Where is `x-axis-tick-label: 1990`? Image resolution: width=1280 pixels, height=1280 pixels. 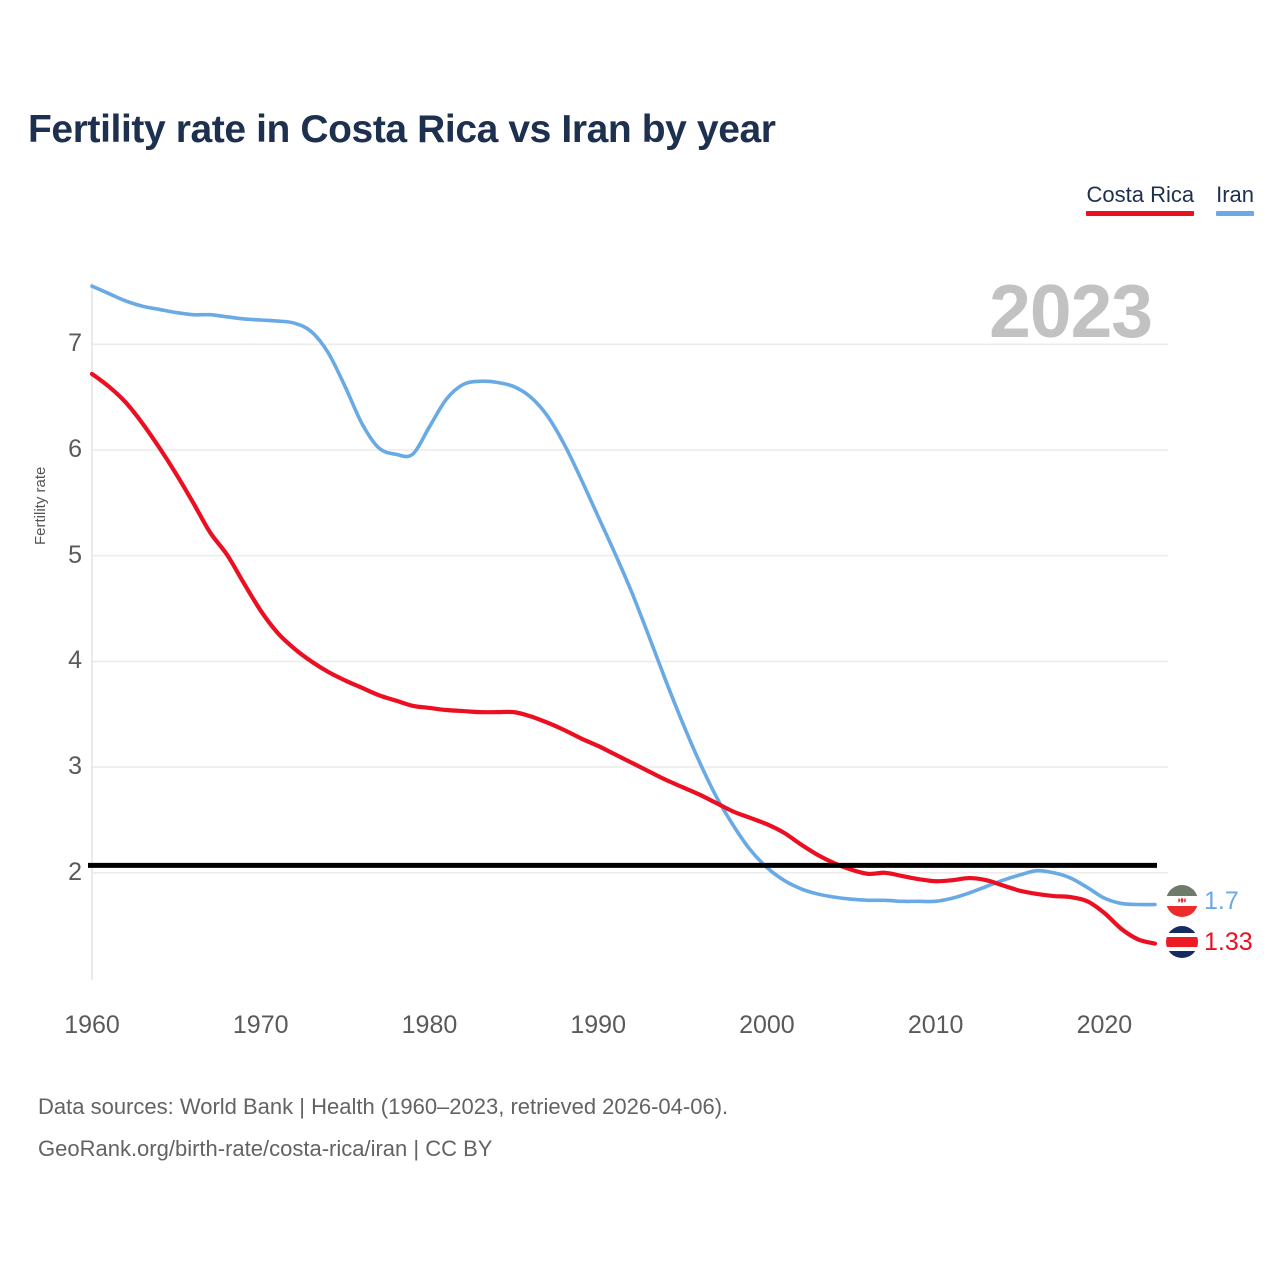 x-axis-tick-label: 1990 is located at coordinates (598, 1025).